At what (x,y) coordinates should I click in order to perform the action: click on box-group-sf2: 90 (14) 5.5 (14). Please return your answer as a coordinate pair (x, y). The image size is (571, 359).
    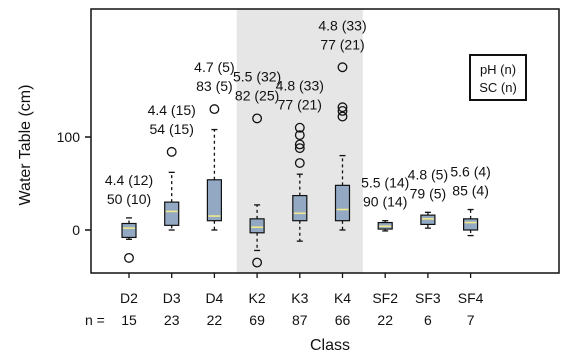
    Looking at the image, I should click on (385, 203).